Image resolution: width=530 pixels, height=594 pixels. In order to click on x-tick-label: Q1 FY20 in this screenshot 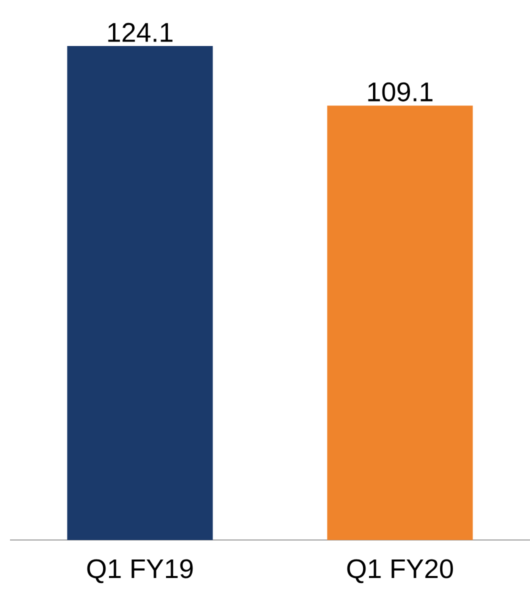, I will do `click(400, 571)`.